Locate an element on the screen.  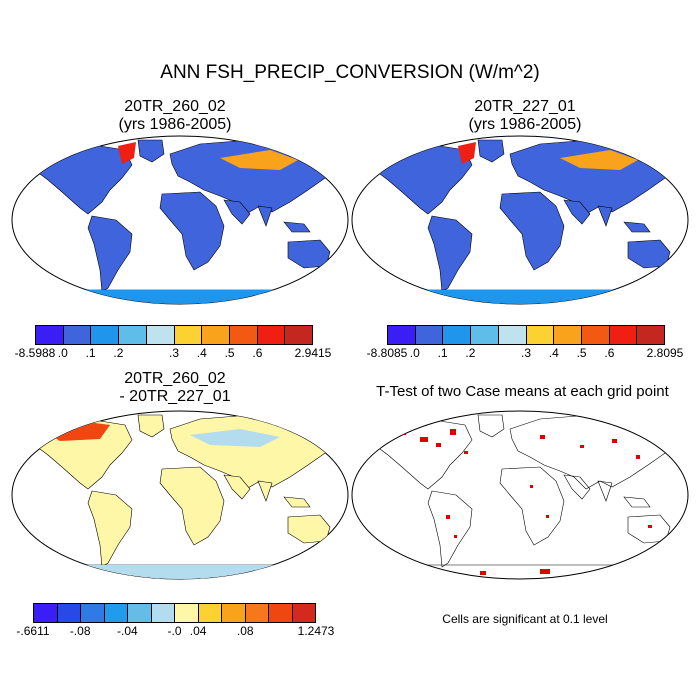
colorbar-1-label: .0 is located at coordinates (62, 353).